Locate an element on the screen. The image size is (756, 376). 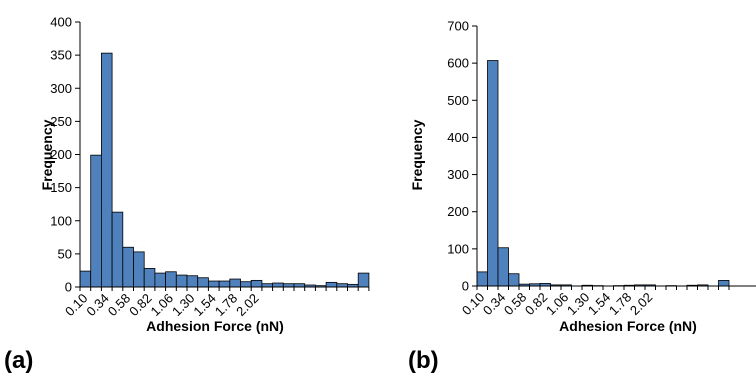
y-tick-label: 350 is located at coordinates (61, 55).